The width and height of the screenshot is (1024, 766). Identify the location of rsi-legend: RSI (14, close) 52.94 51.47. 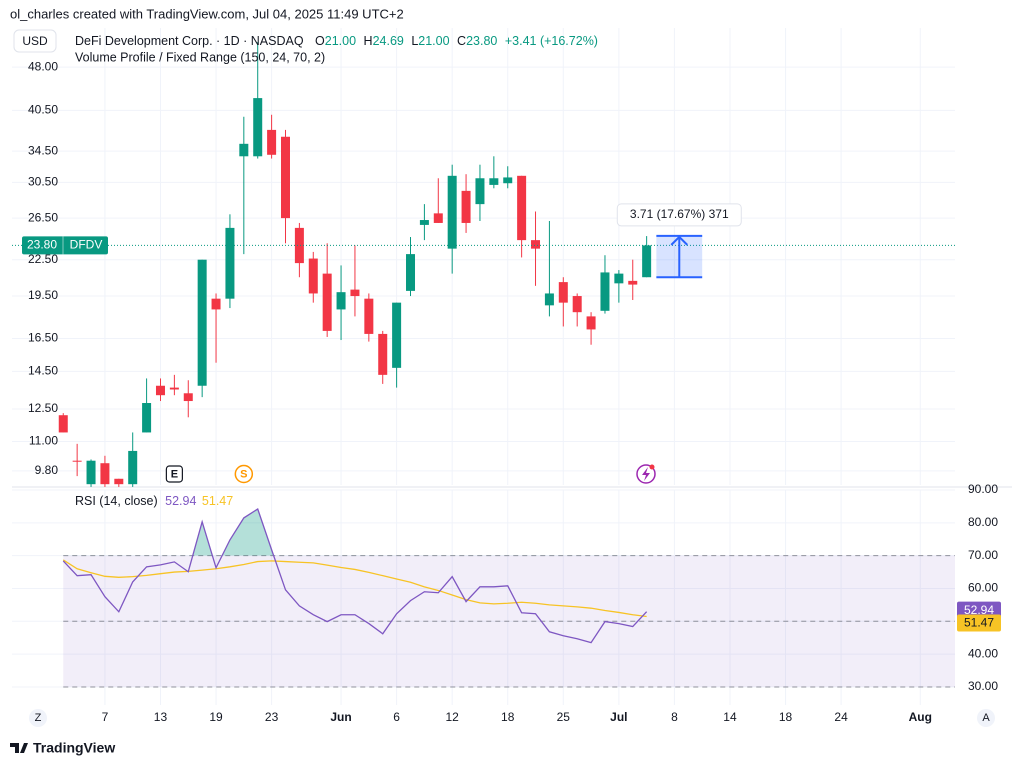
(154, 501).